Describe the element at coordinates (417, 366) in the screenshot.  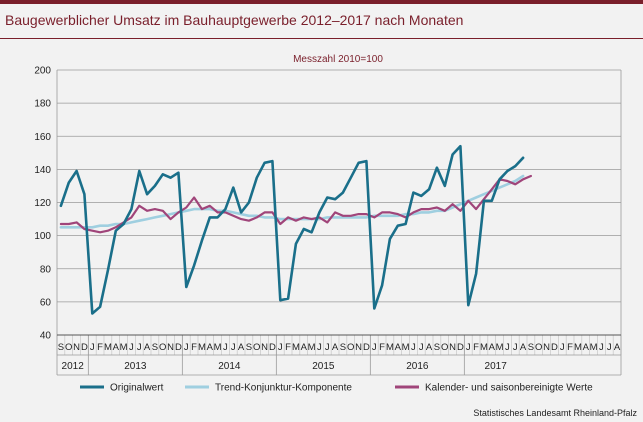
I see `year-label: 2016` at that location.